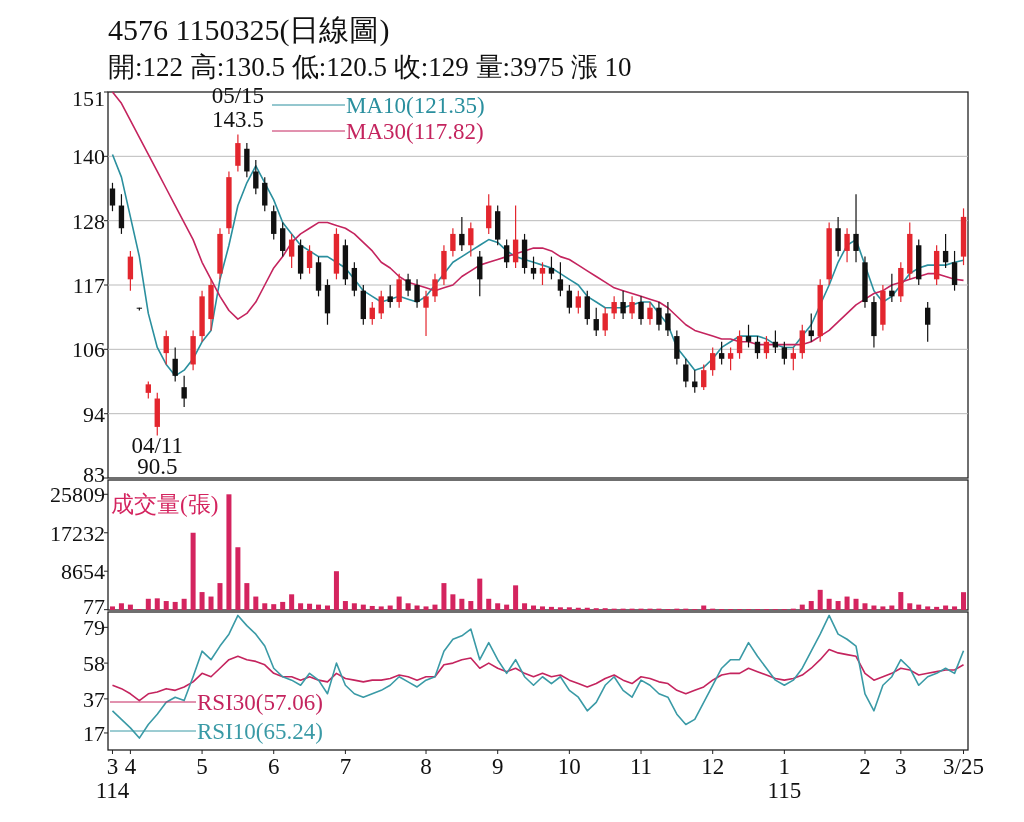  What do you see at coordinates (963, 766) in the screenshot?
I see `x-tick-label: 3/25` at bounding box center [963, 766].